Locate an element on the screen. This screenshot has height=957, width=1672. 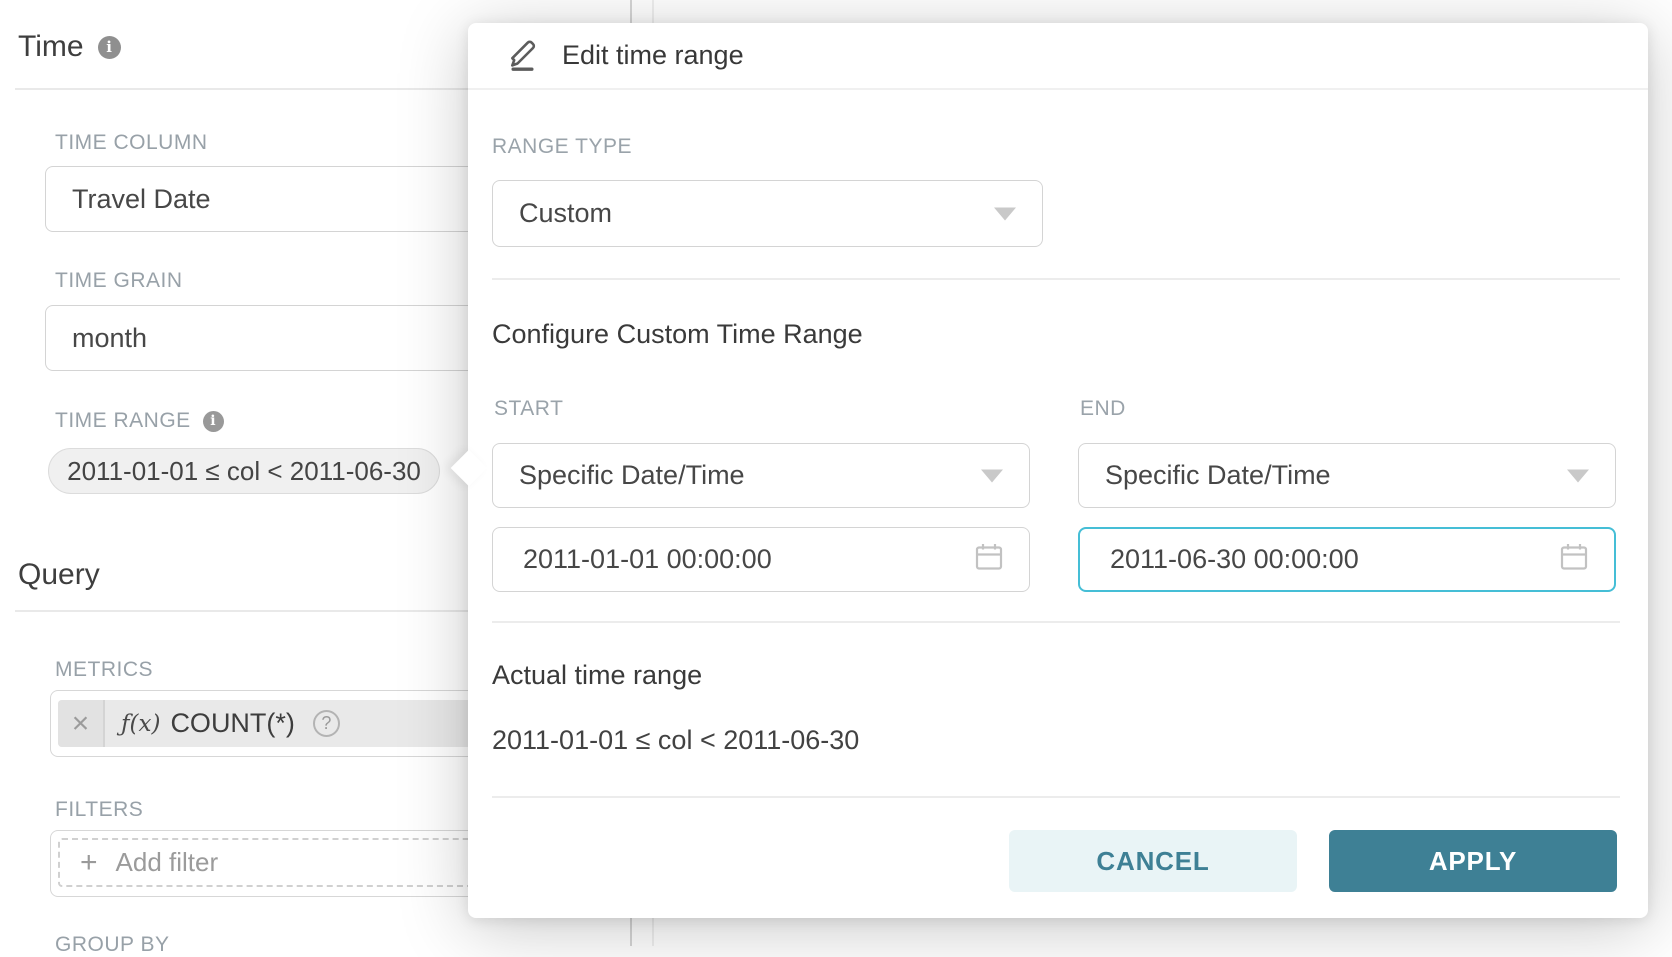
time-section-heading: Time i is located at coordinates (69, 47).